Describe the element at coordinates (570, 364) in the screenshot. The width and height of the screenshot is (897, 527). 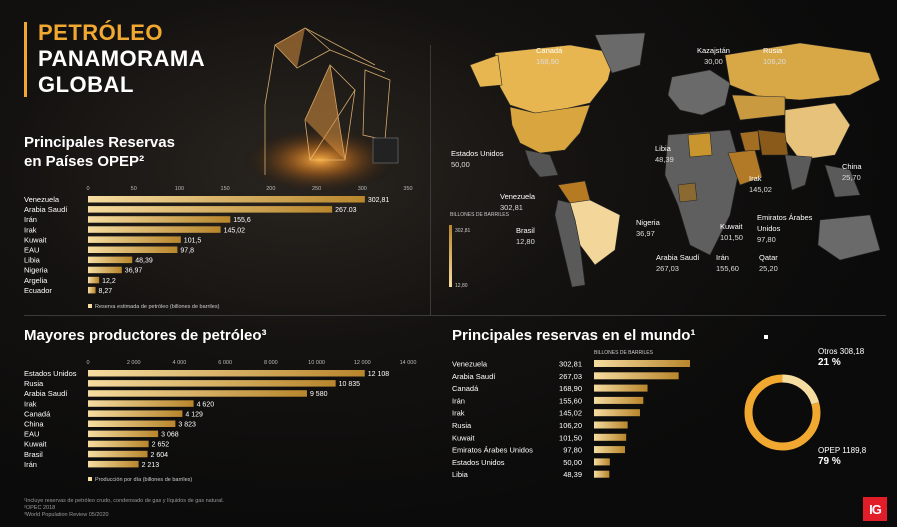
I see `data-label: 302,81` at that location.